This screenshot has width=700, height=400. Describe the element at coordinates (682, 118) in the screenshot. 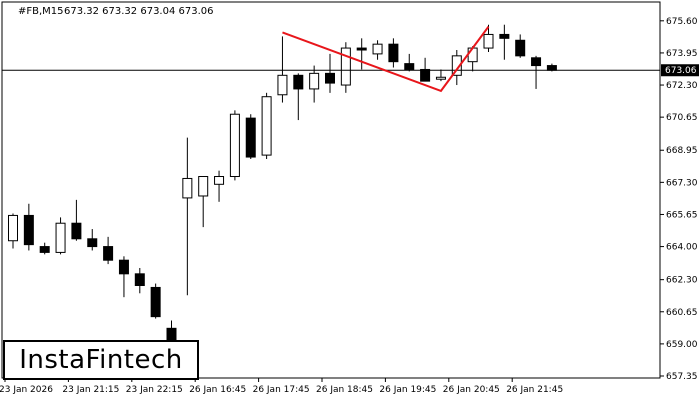

I see `y-tick-label: 670.65` at that location.